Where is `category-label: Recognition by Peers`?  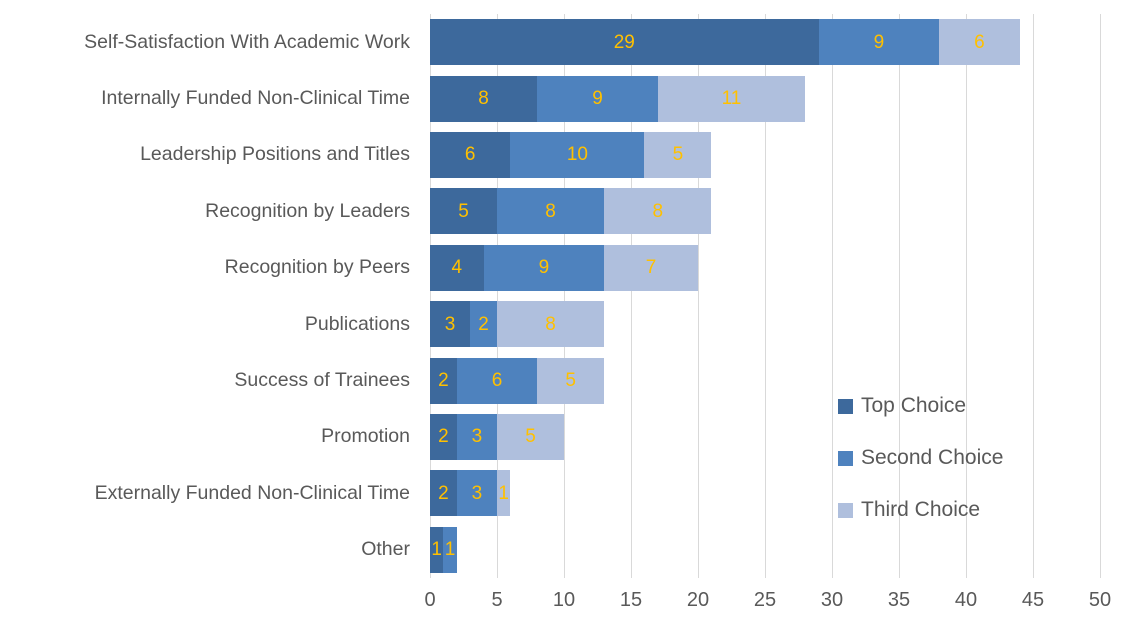
category-label: Recognition by Peers is located at coordinates (317, 267).